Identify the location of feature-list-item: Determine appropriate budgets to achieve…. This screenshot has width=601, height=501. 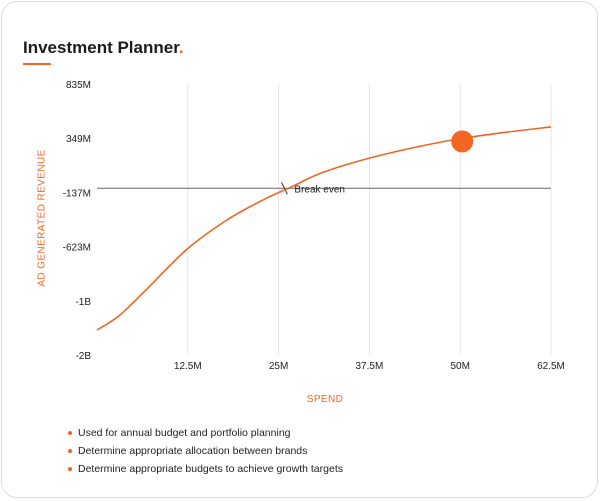
(205, 469).